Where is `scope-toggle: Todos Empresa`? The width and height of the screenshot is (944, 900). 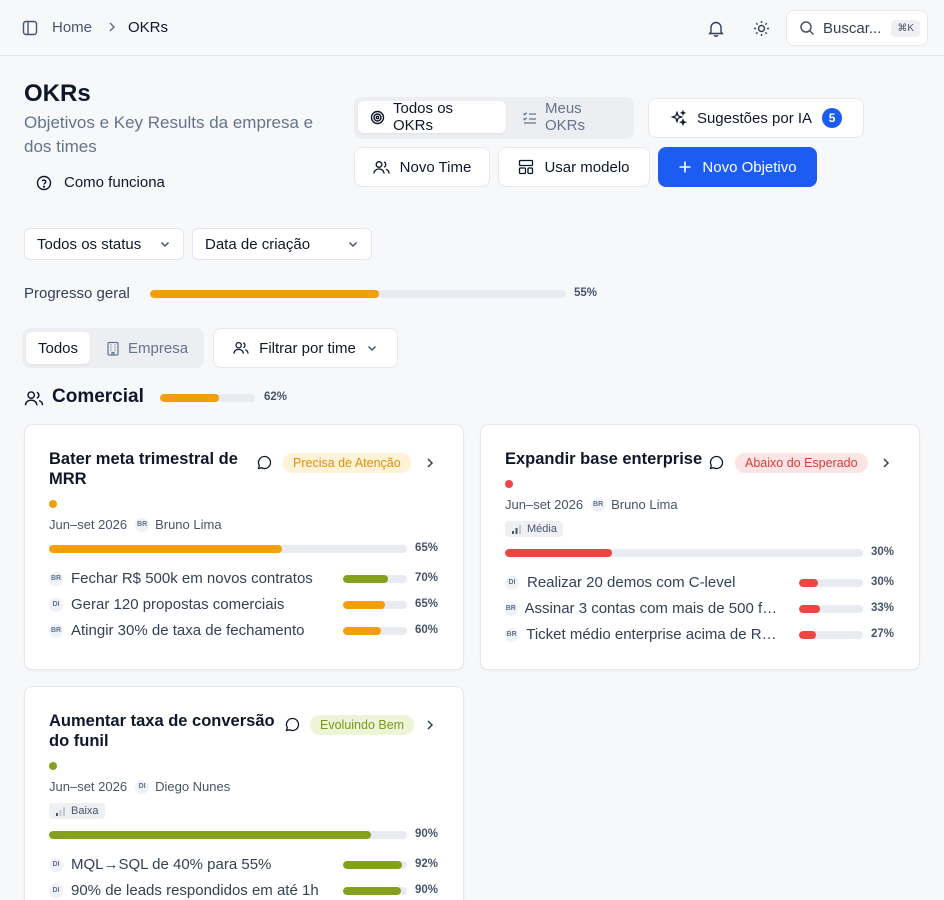
scope-toggle: Todos Empresa is located at coordinates (113, 348).